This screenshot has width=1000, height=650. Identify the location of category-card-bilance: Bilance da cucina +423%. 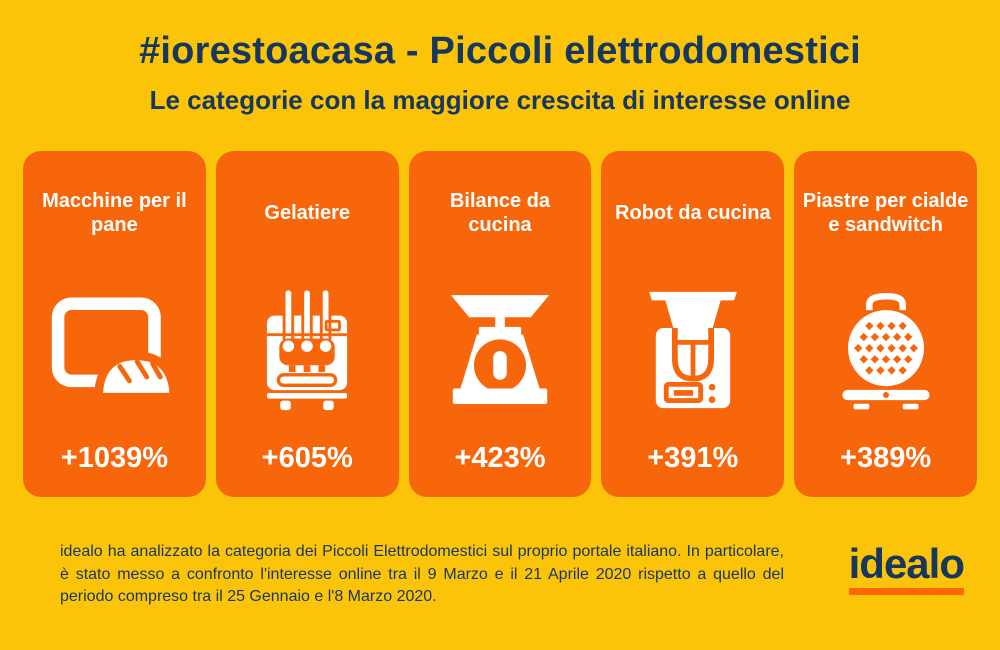
(500, 324).